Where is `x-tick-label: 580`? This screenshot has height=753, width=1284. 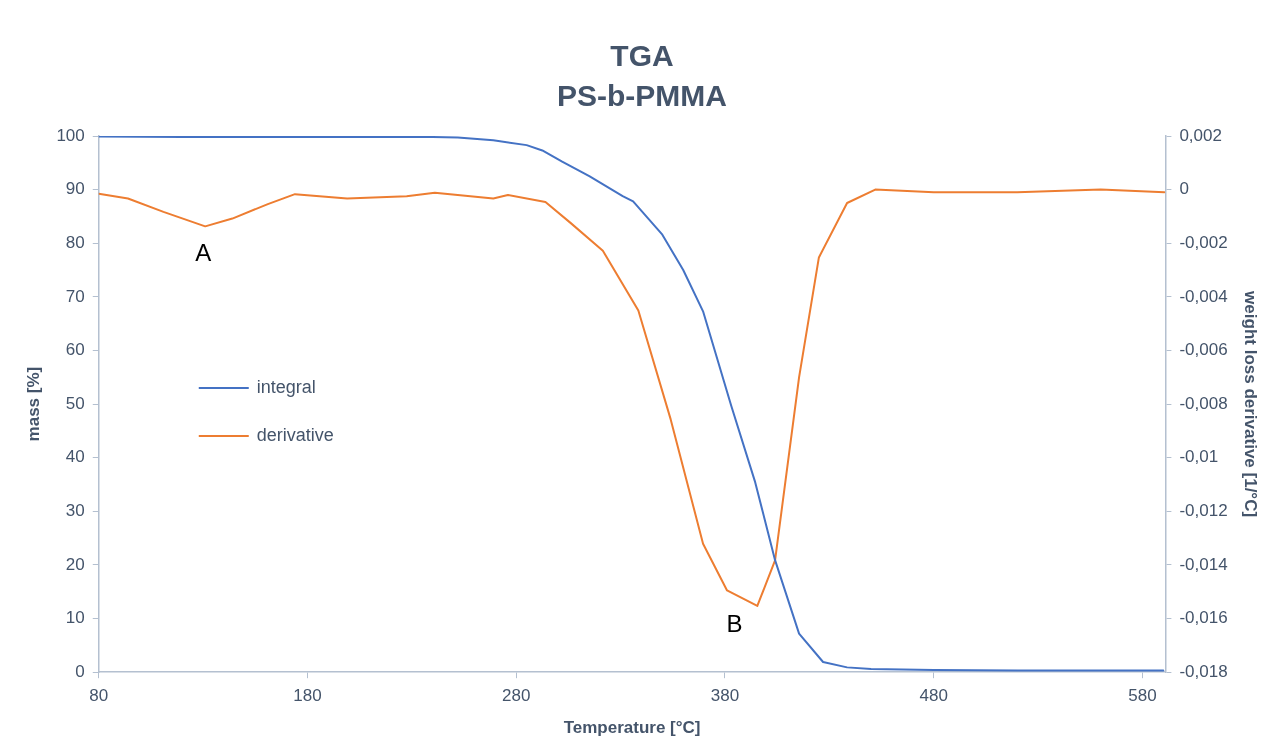 x-tick-label: 580 is located at coordinates (1142, 696).